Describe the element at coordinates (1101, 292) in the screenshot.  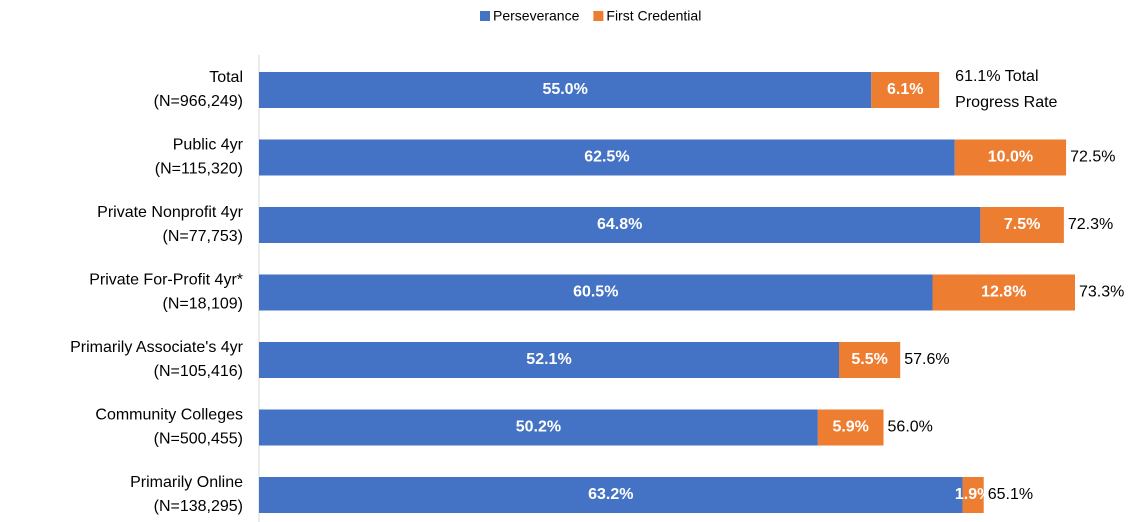
I see `total-label: 73.3%` at that location.